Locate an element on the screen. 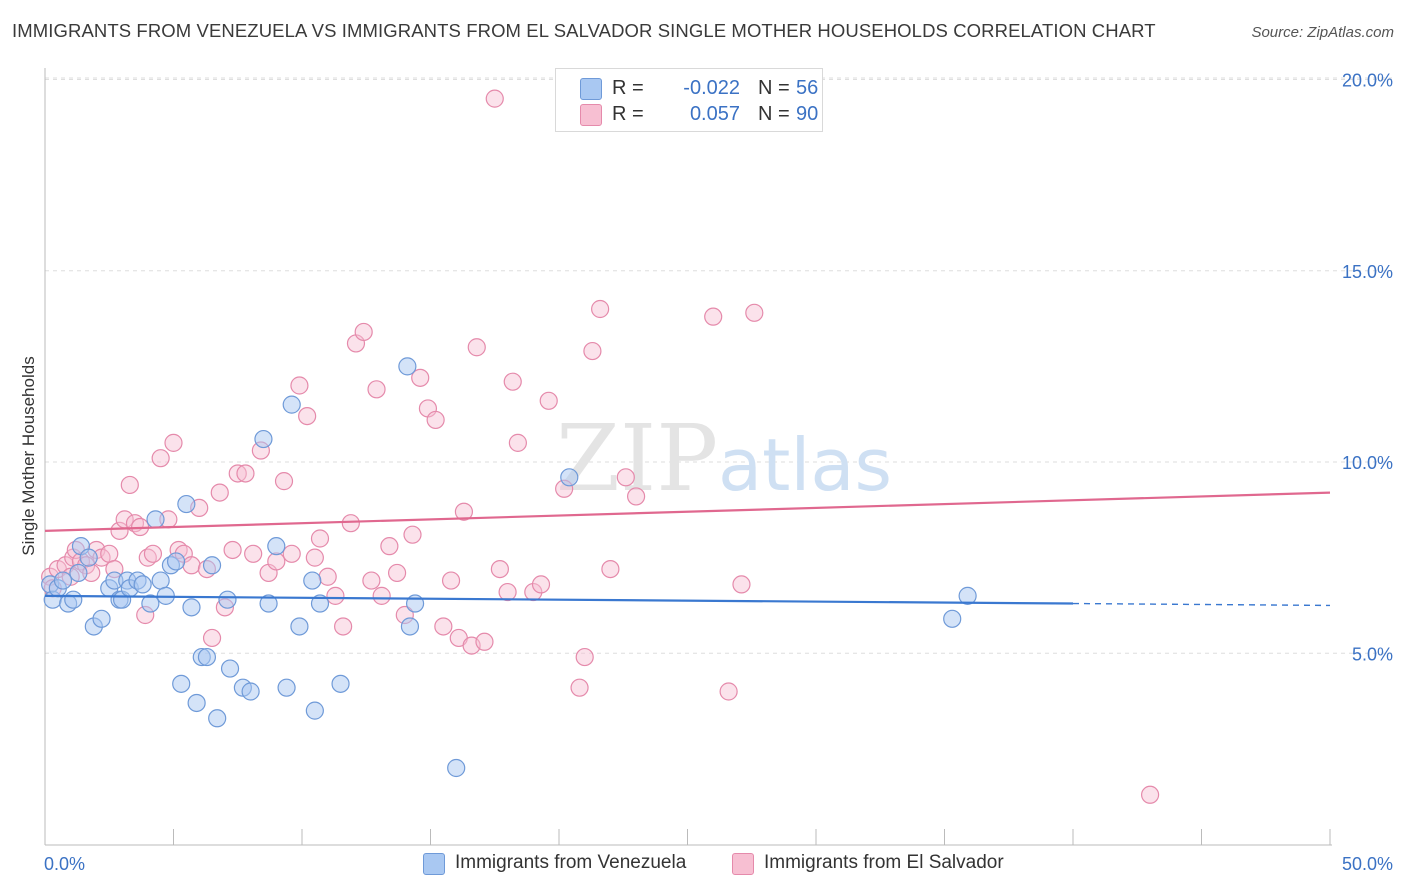  bottom-legend-label-venezuela: Immigrants from Venezuela is located at coordinates (571, 862).